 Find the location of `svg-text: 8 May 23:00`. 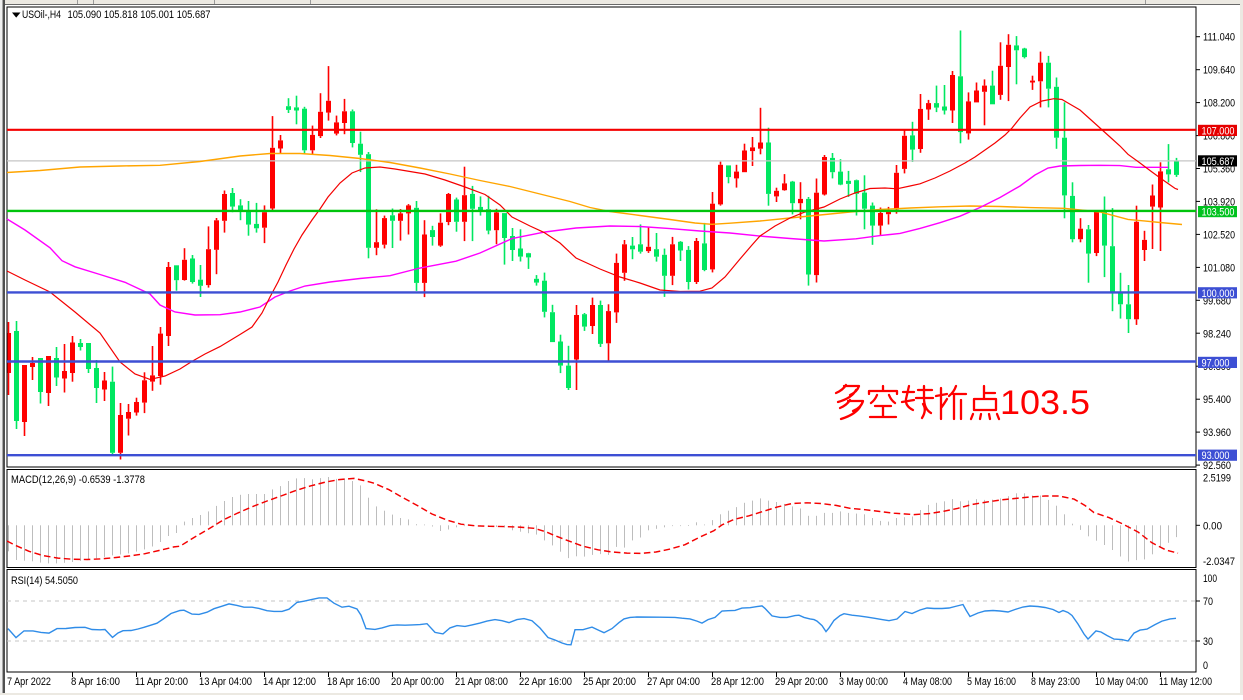

svg-text: 8 May 23:00 is located at coordinates (1055, 682).